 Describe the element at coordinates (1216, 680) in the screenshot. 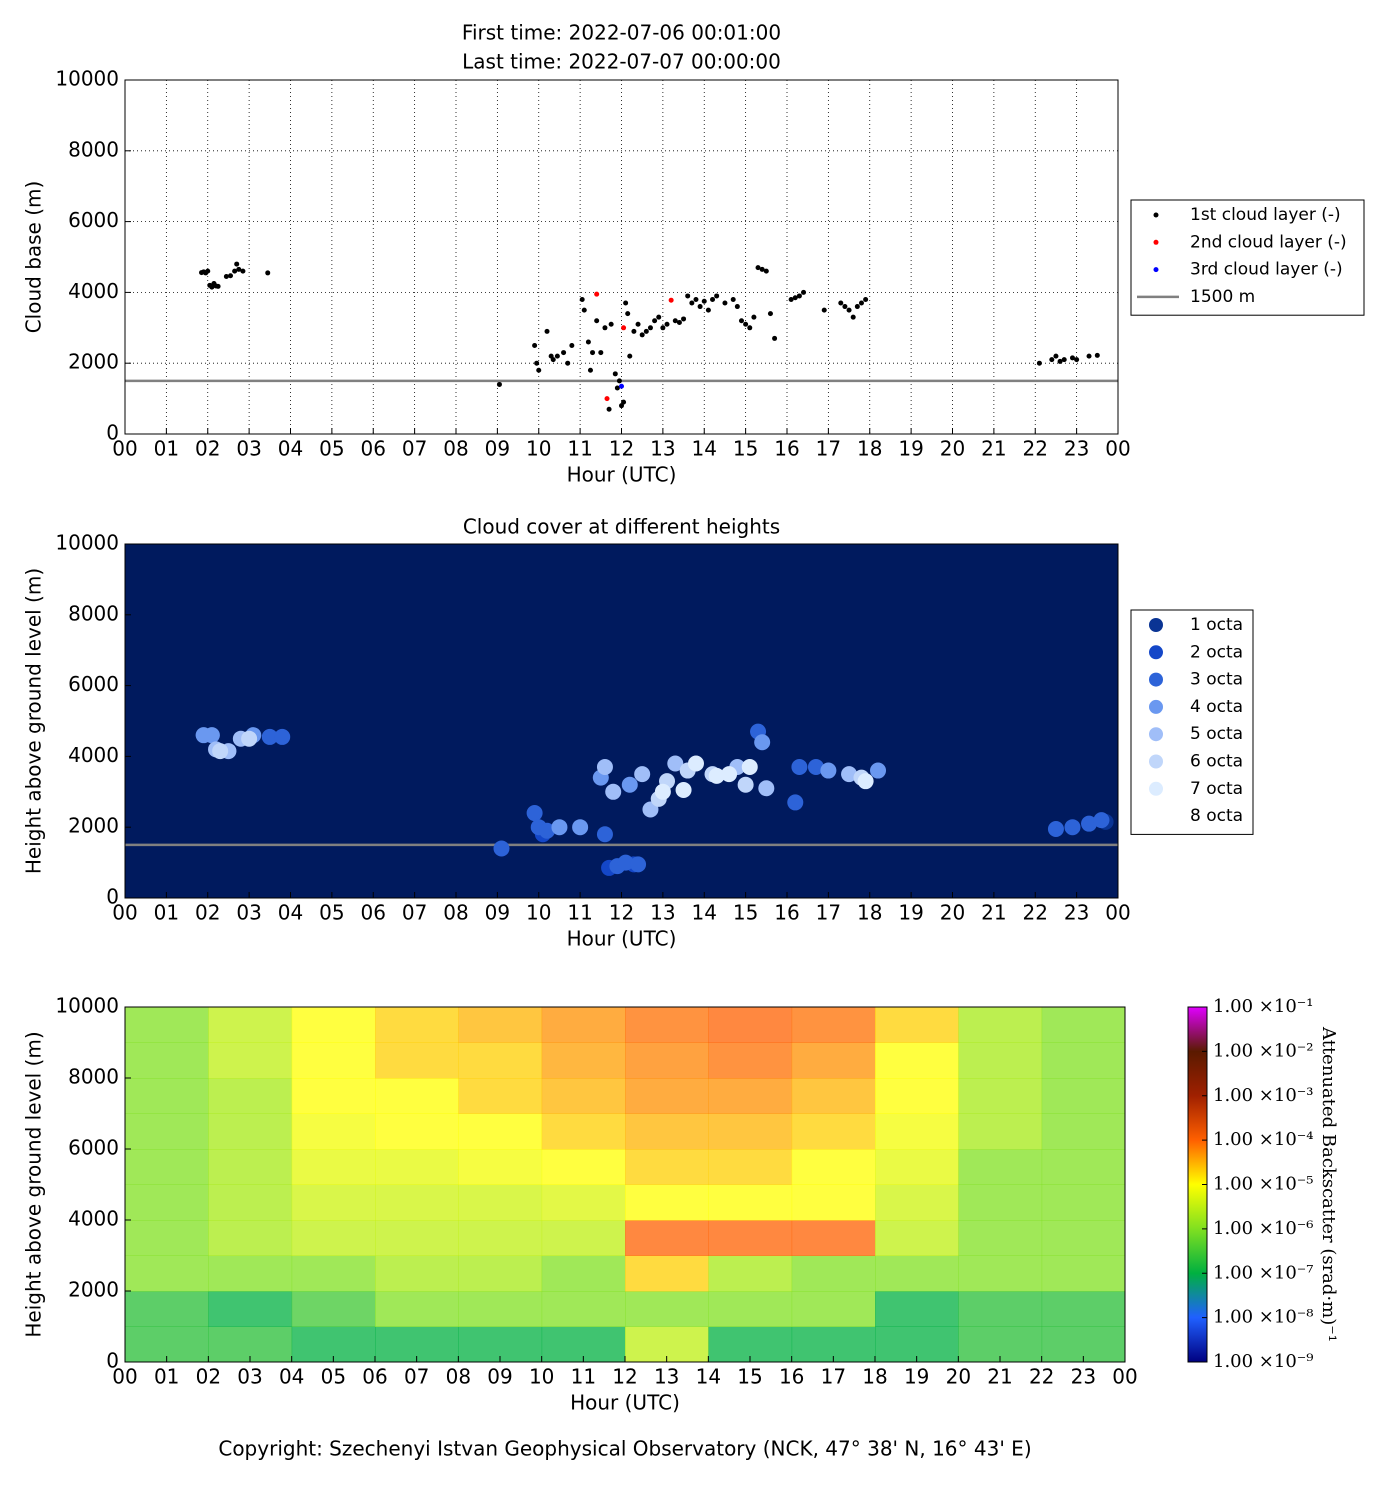

I see `legend-label: 3 octa` at that location.